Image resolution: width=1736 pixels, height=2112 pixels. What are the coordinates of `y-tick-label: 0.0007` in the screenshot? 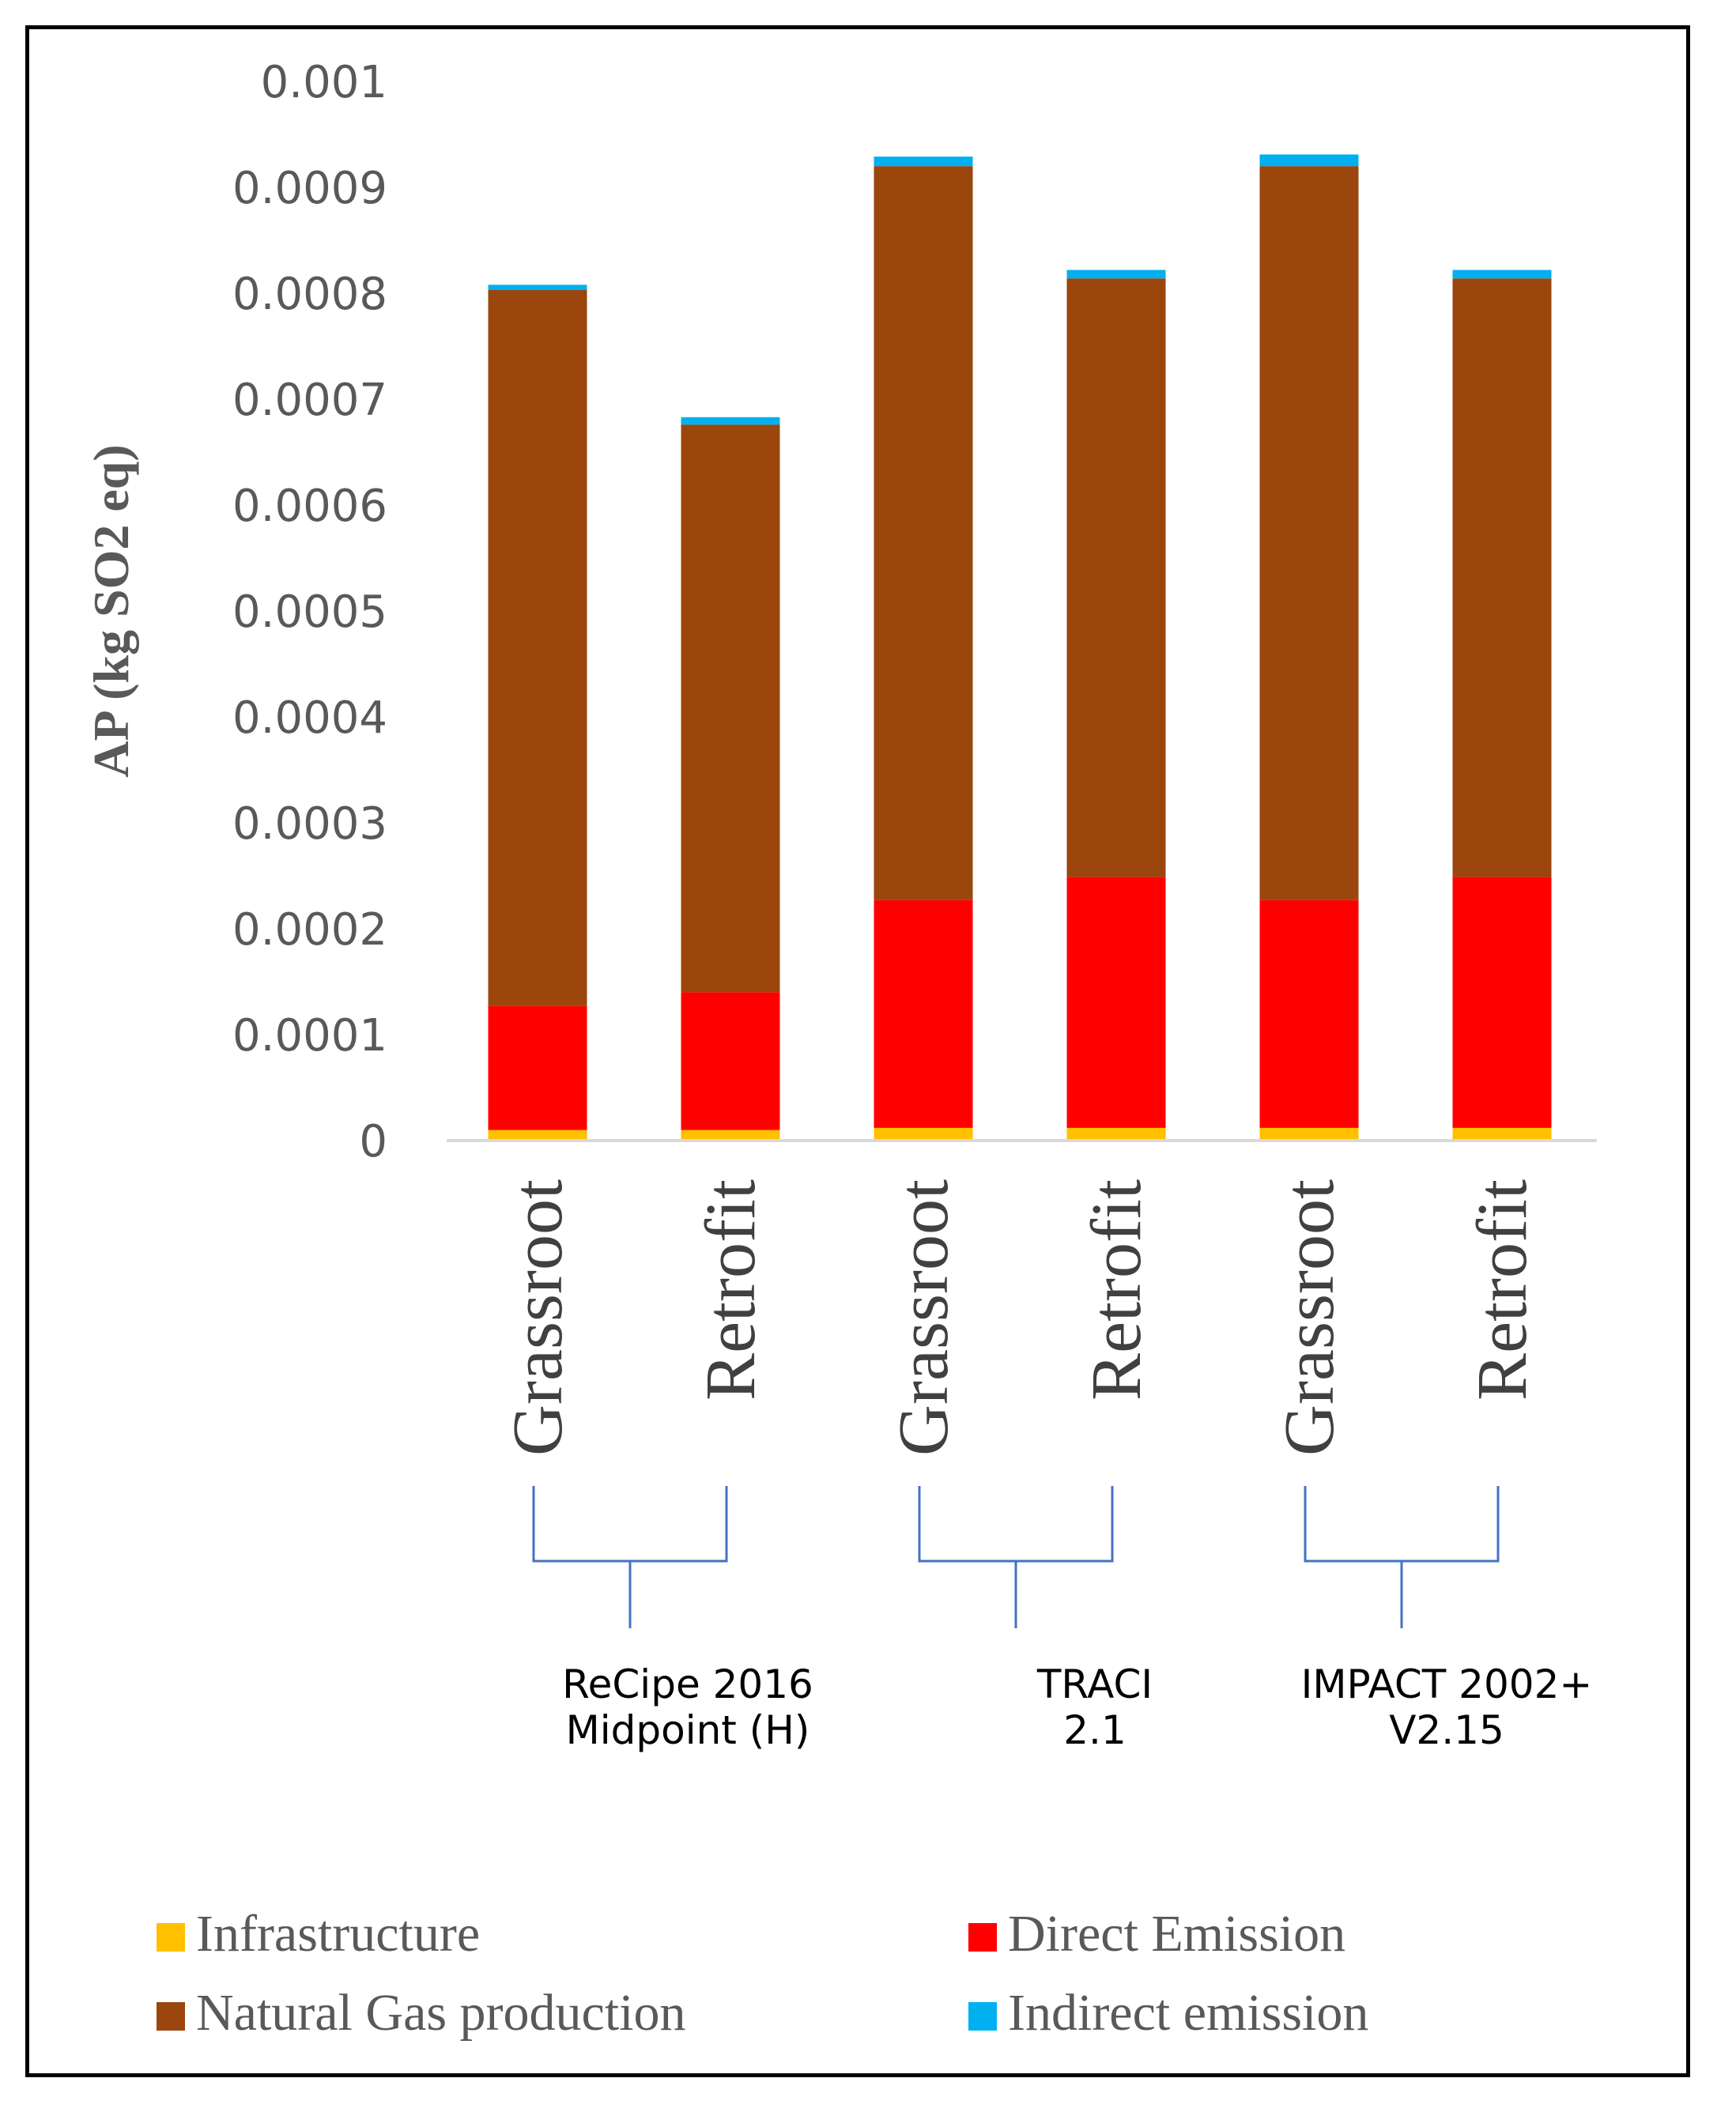 It's located at (309, 400).